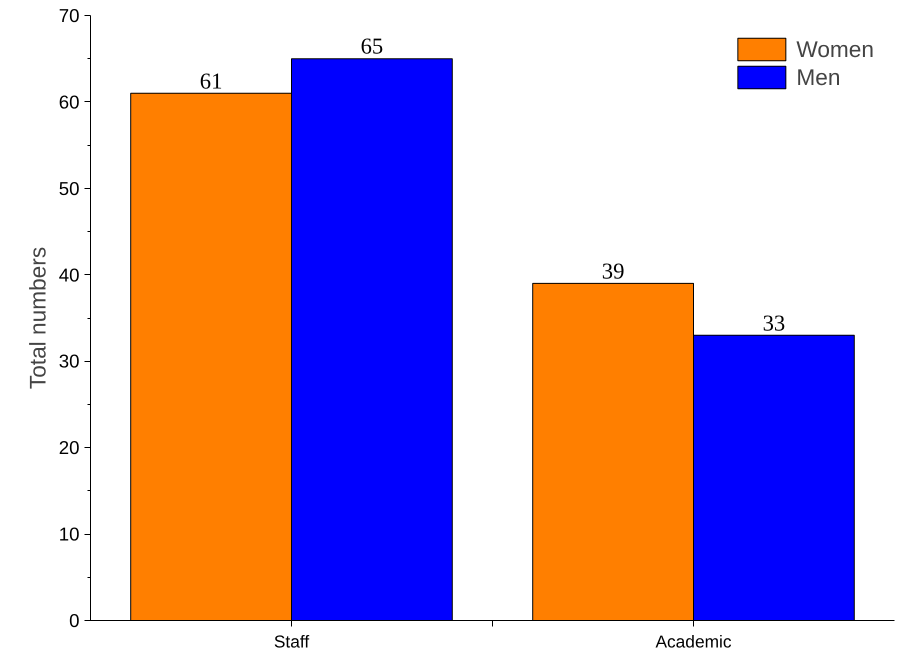 The height and width of the screenshot is (665, 914). What do you see at coordinates (69, 534) in the screenshot?
I see `y-tick-label: 10` at bounding box center [69, 534].